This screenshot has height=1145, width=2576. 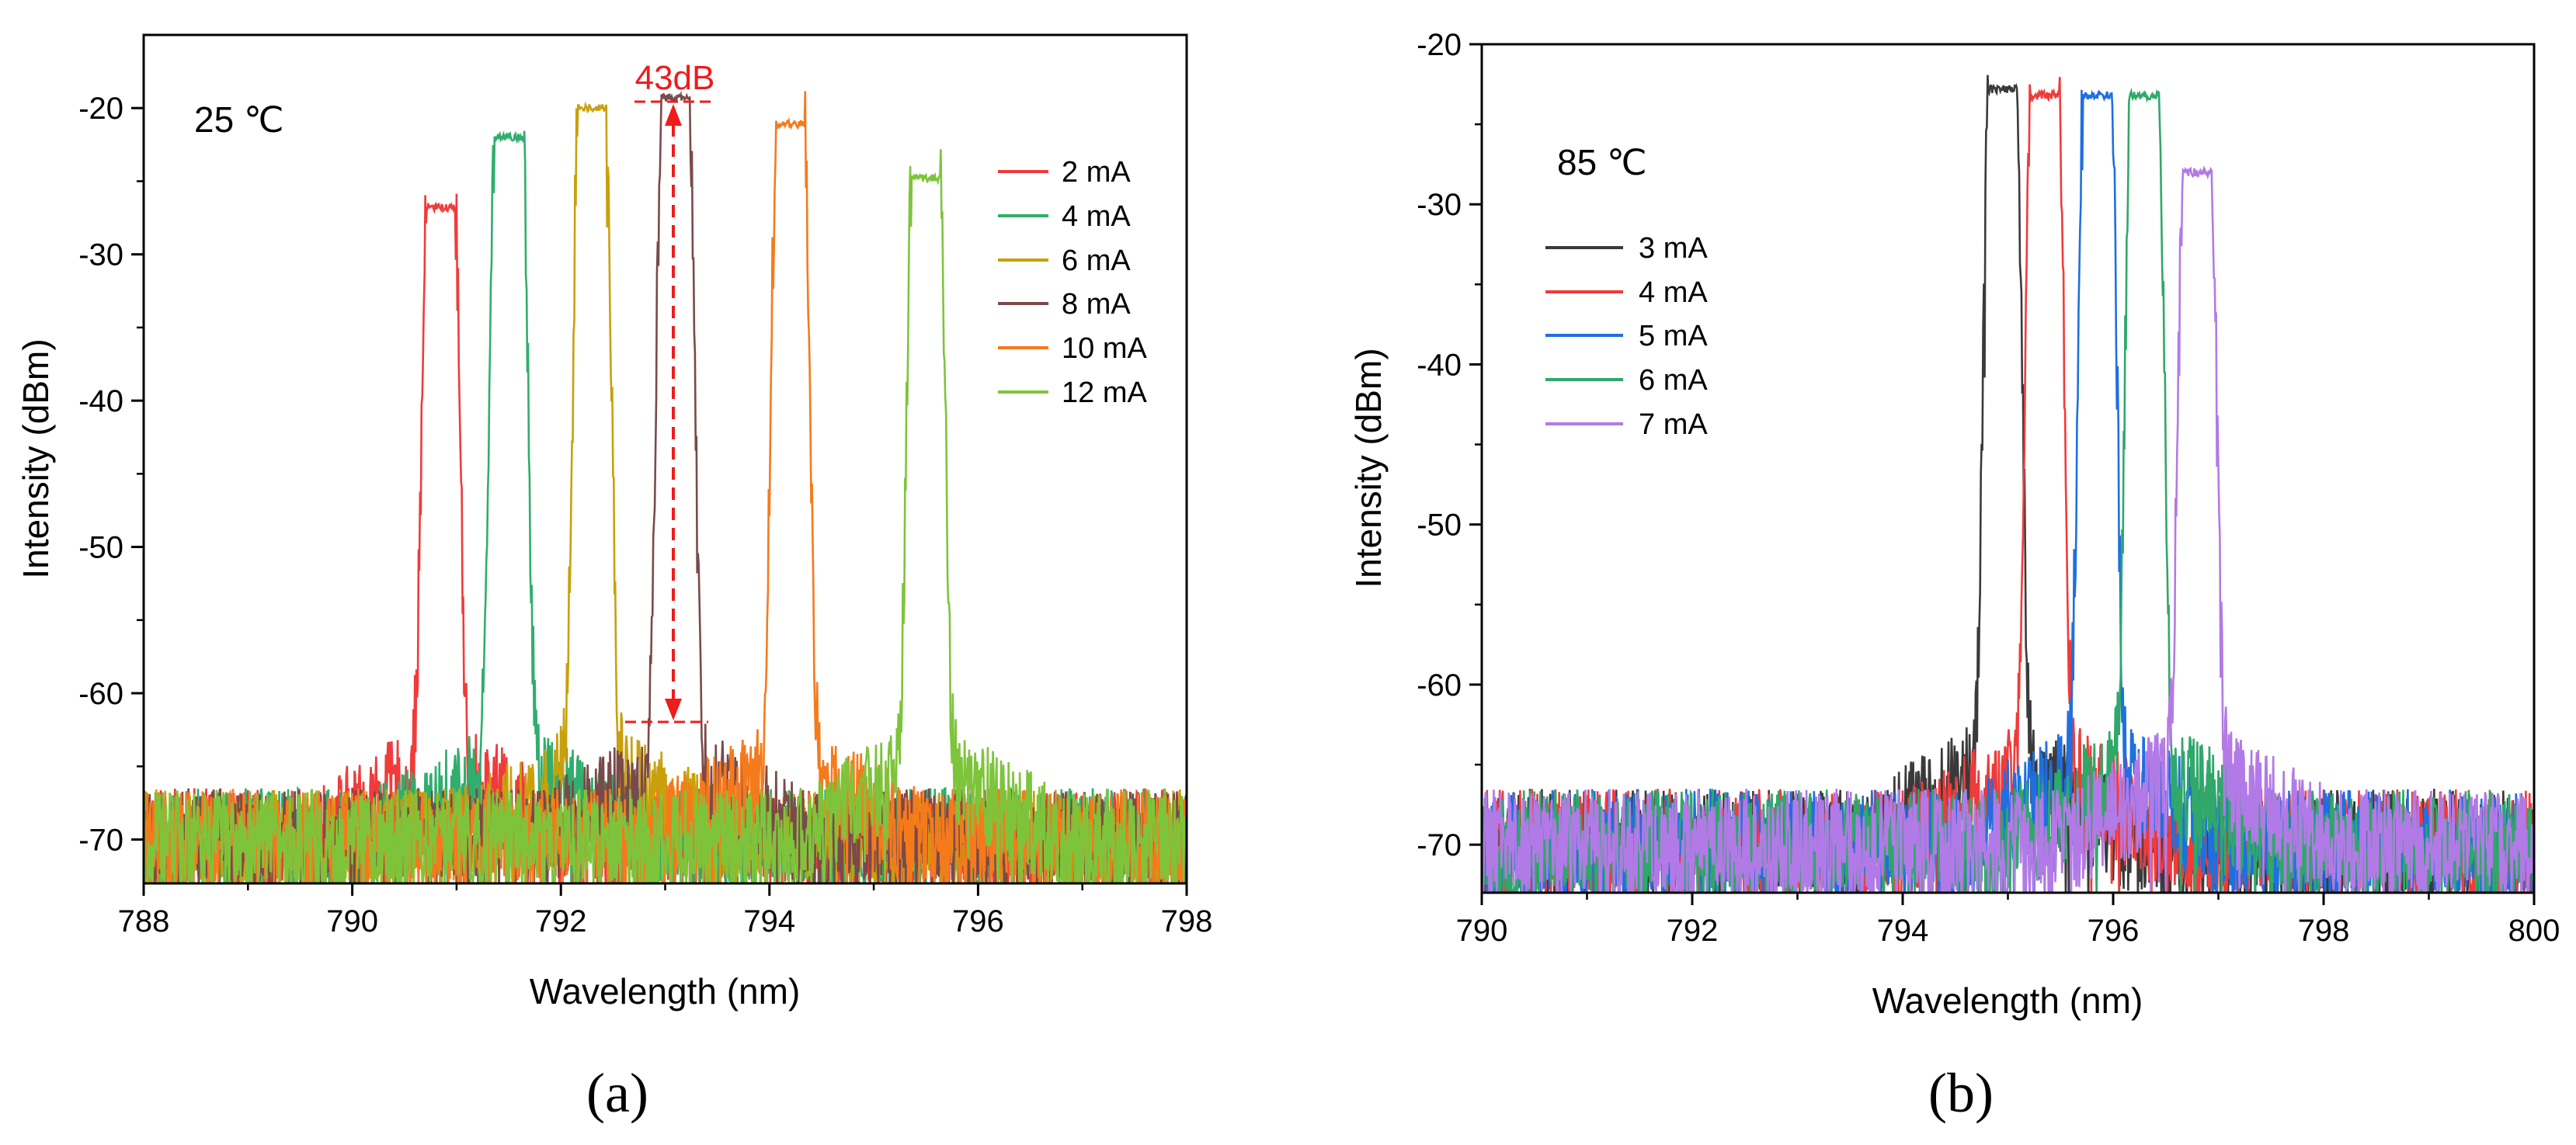 I want to click on b-x-tick-label: 798, so click(x=2324, y=931).